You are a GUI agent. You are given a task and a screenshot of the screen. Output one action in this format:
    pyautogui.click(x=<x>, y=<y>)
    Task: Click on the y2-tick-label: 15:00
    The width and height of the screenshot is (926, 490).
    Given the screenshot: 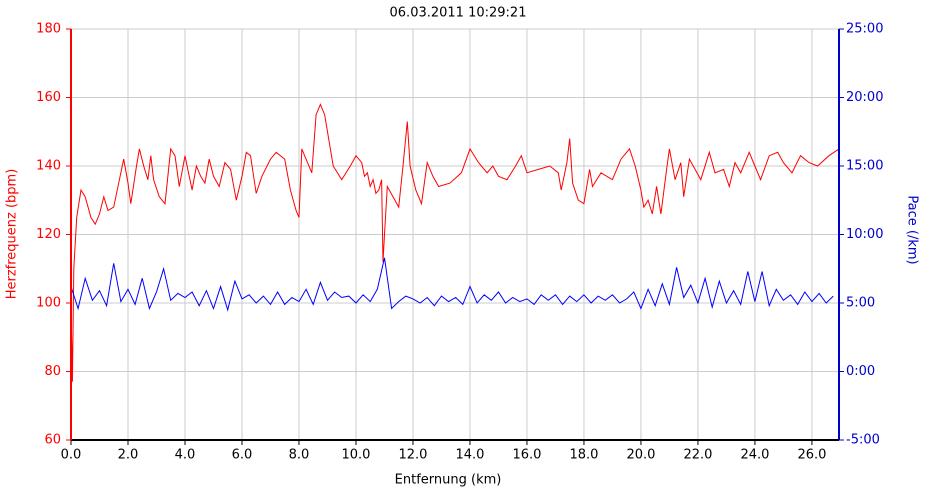 What is the action you would take?
    pyautogui.click(x=864, y=166)
    